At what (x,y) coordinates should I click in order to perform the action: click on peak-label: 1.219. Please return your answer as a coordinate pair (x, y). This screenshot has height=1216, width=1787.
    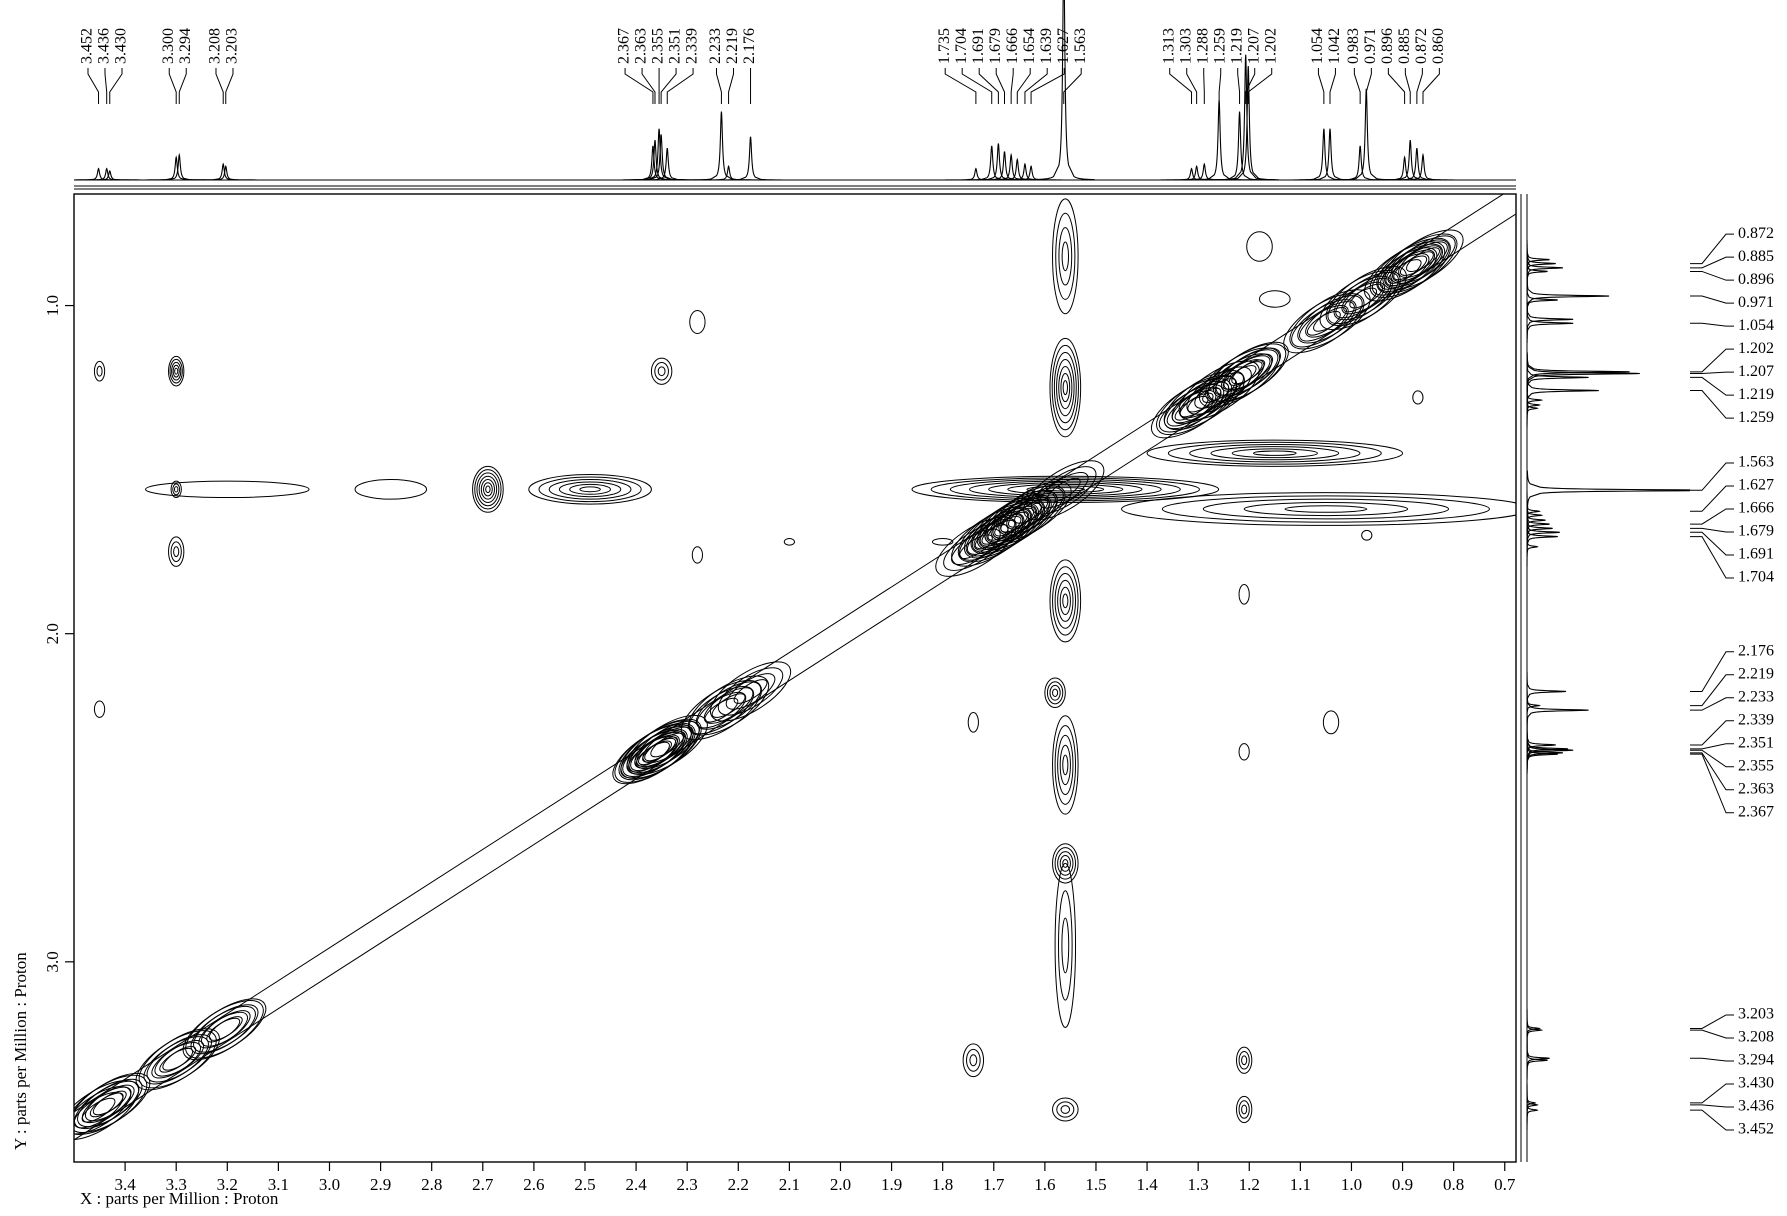
    Looking at the image, I should click on (1756, 394).